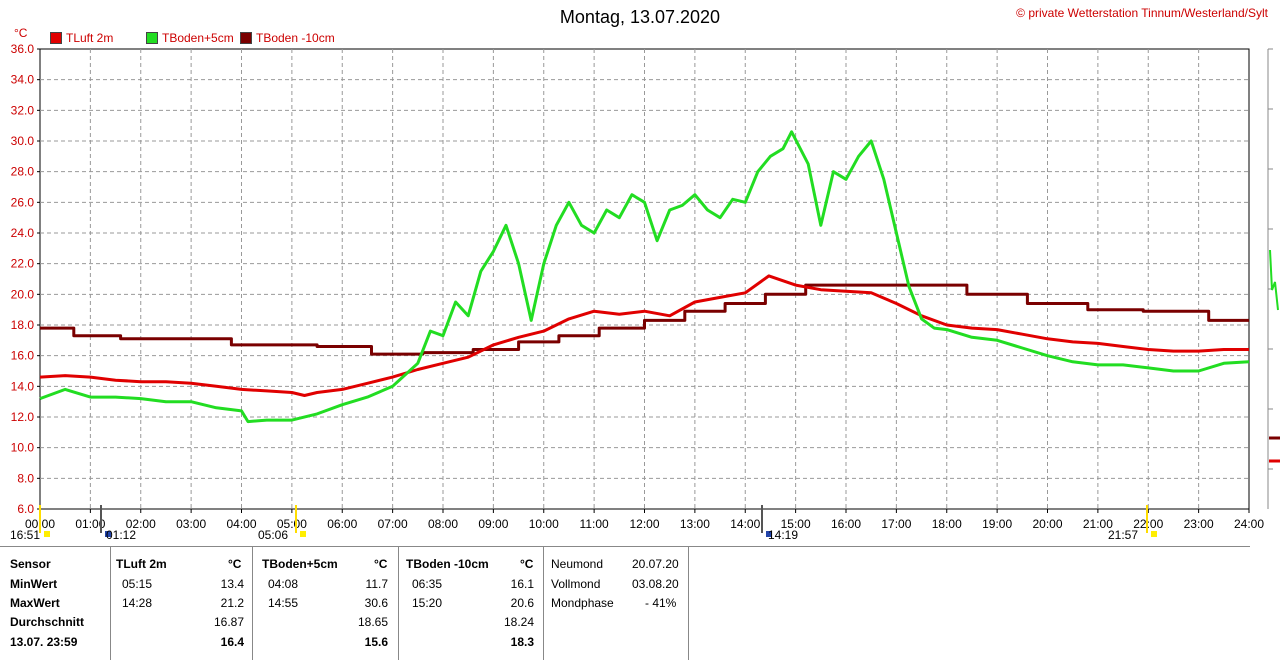  What do you see at coordinates (1249, 524) in the screenshot?
I see `x-tick-label: 24:00` at bounding box center [1249, 524].